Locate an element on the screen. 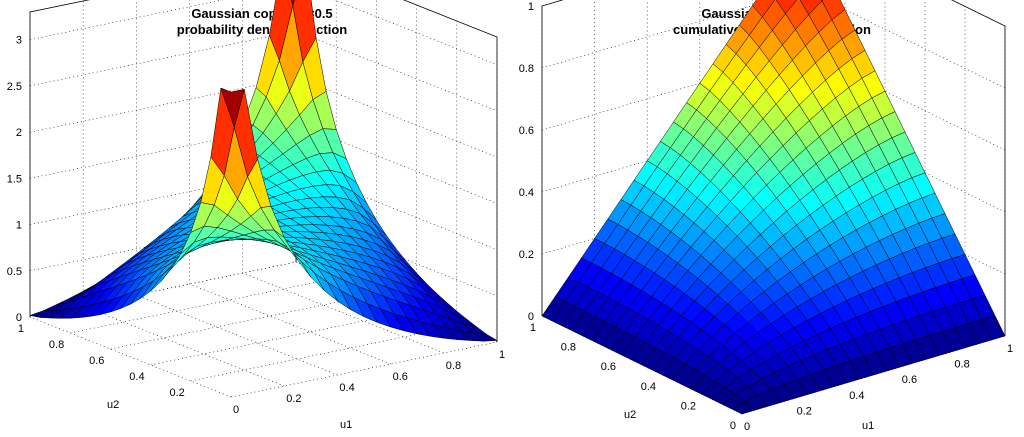  y-tick-label: 0 is located at coordinates (733, 426).